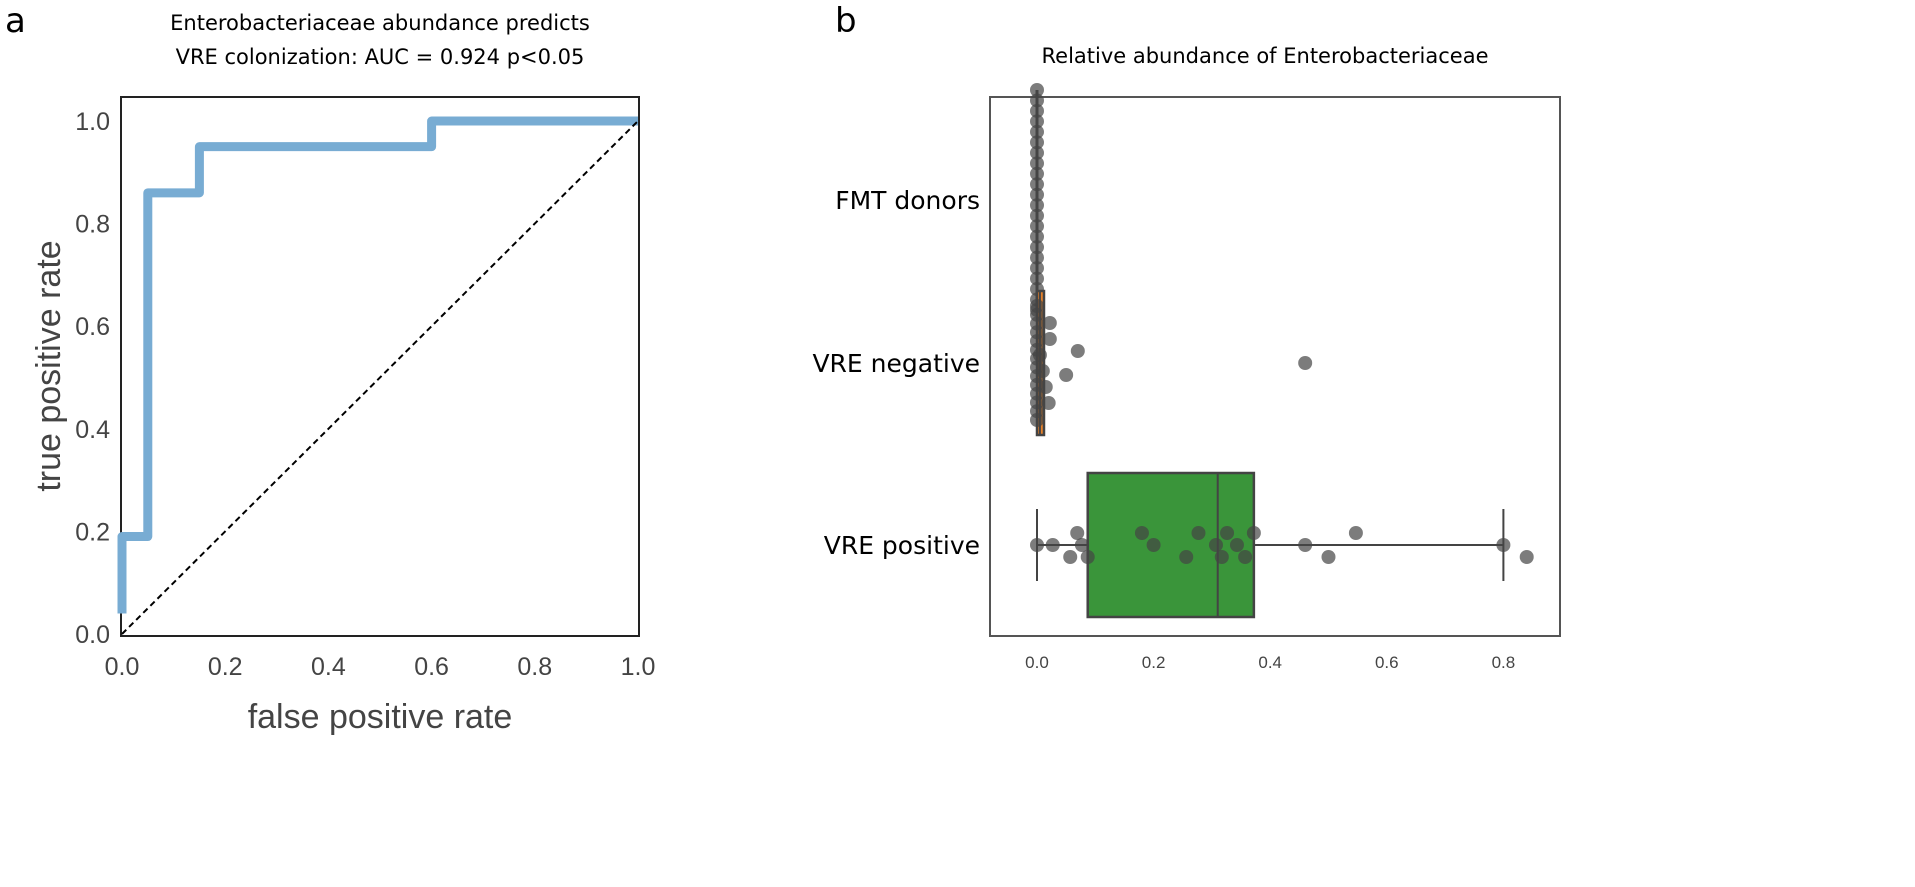  I want to click on box-xtick-label: 0.4, so click(1270, 662).